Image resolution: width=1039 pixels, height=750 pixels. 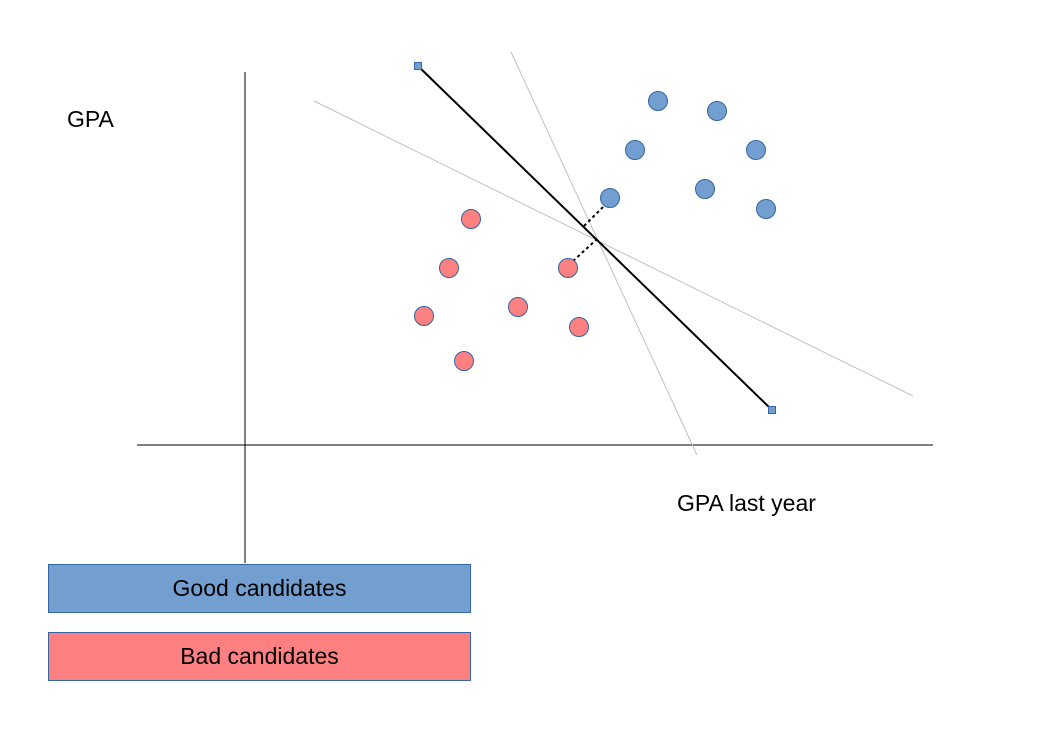 What do you see at coordinates (259, 588) in the screenshot?
I see `legend-good-candidates: Good candidates` at bounding box center [259, 588].